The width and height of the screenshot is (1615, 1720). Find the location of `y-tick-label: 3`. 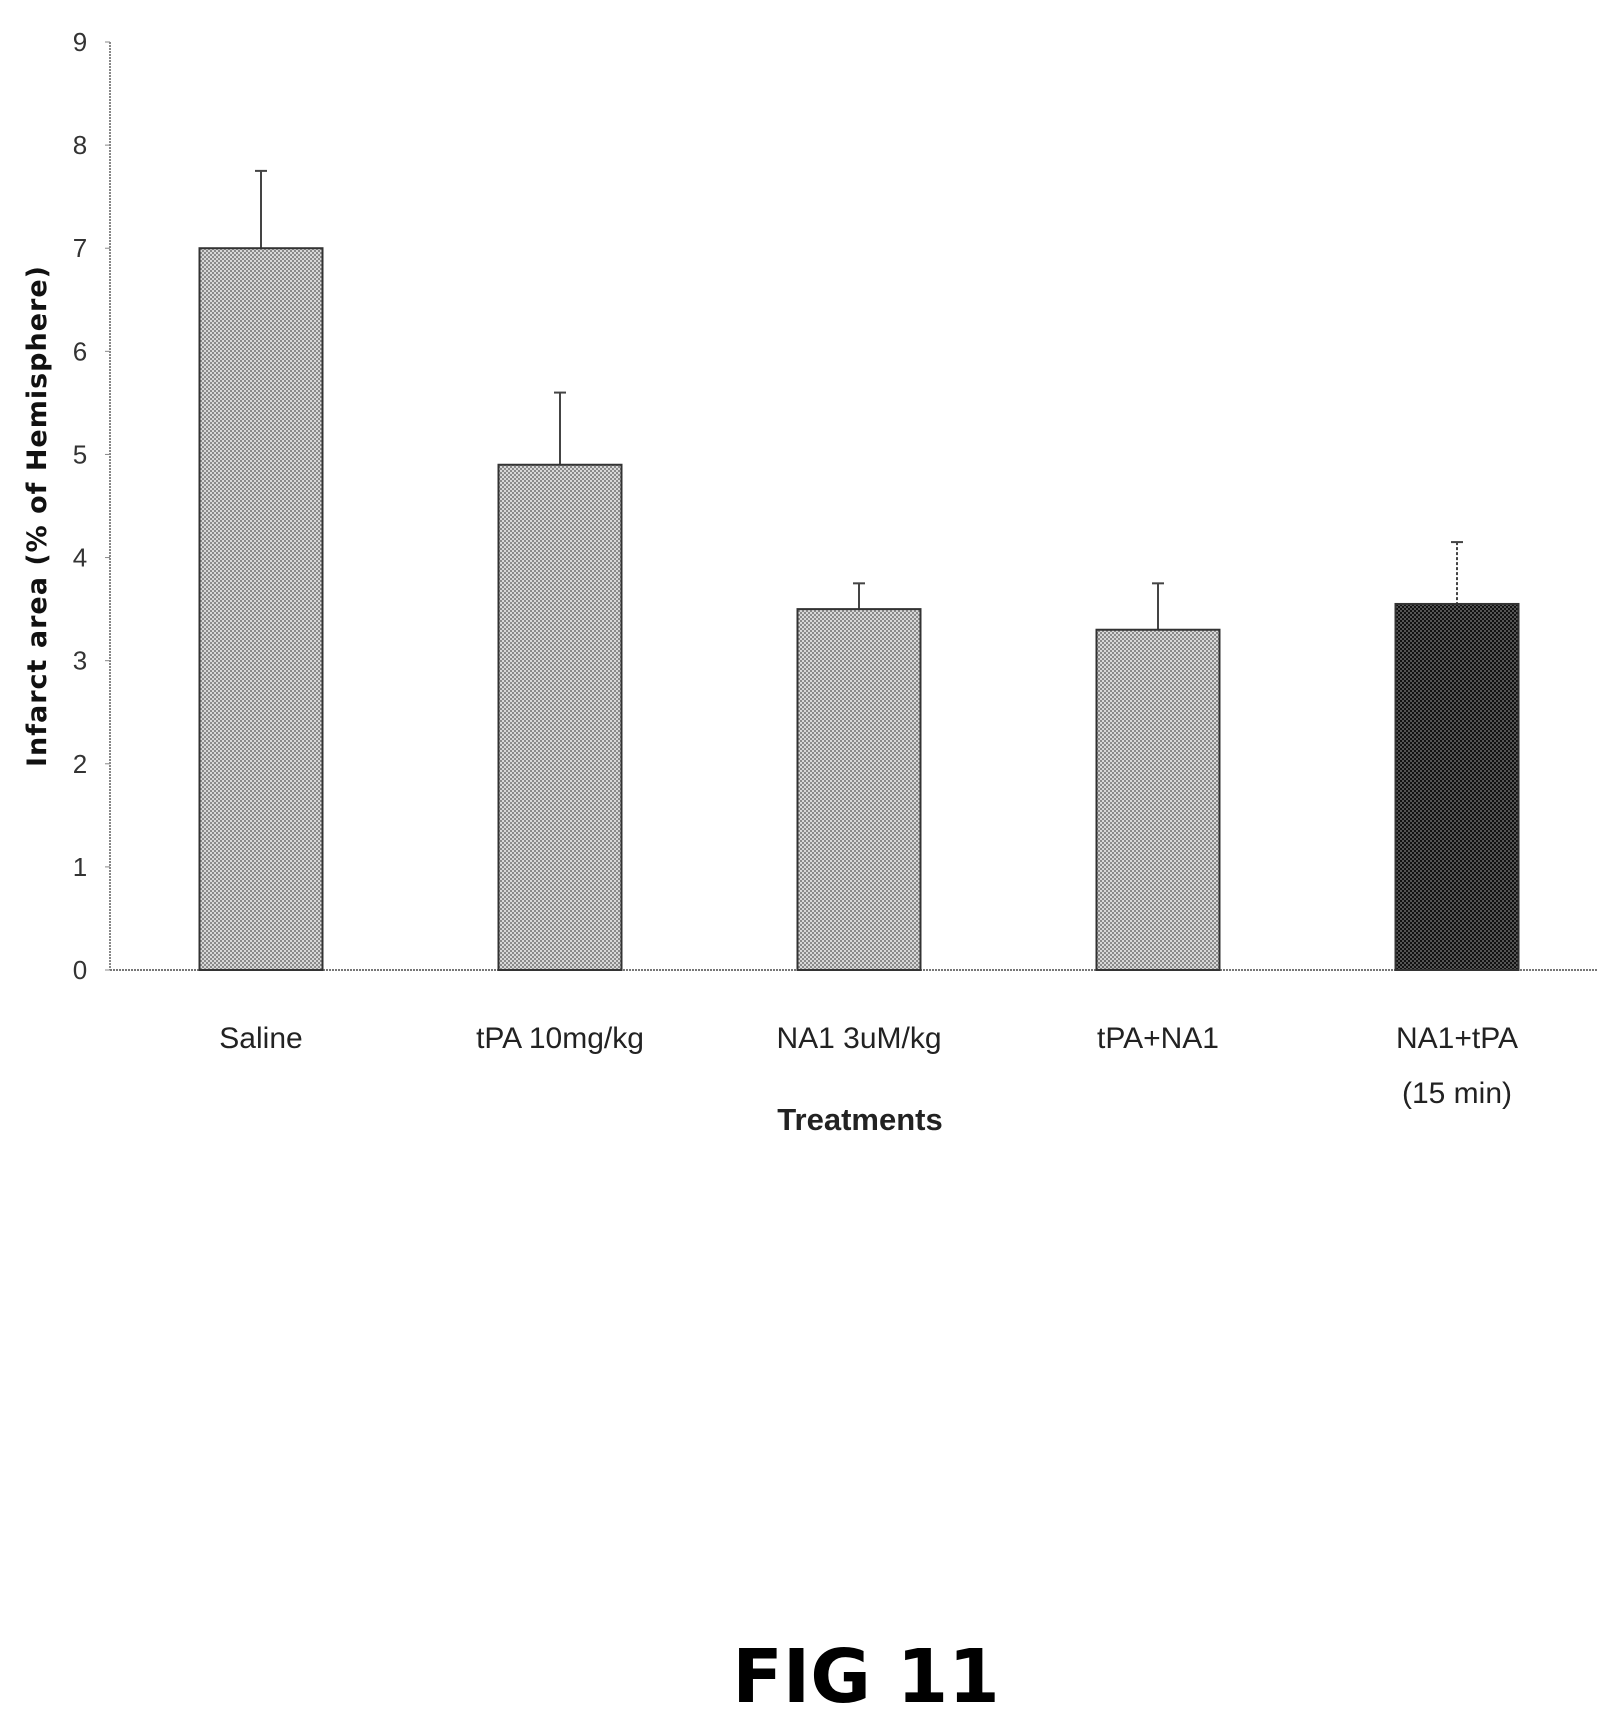

y-tick-label: 3 is located at coordinates (80, 661).